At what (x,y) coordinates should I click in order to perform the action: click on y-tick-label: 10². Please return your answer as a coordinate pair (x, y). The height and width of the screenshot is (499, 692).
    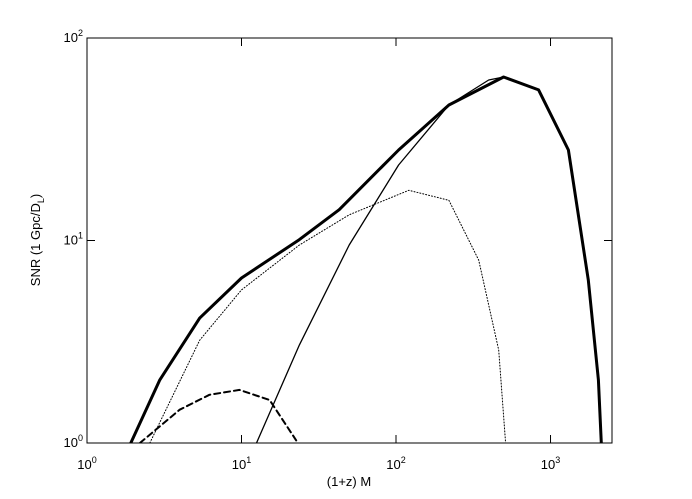
    Looking at the image, I should click on (73, 36).